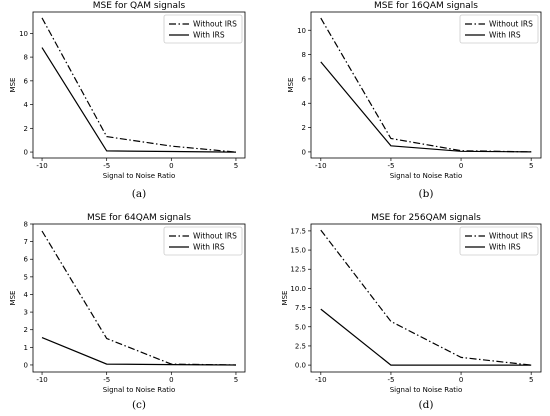  I want to click on y-tick-label: 0.0, so click(300, 366).